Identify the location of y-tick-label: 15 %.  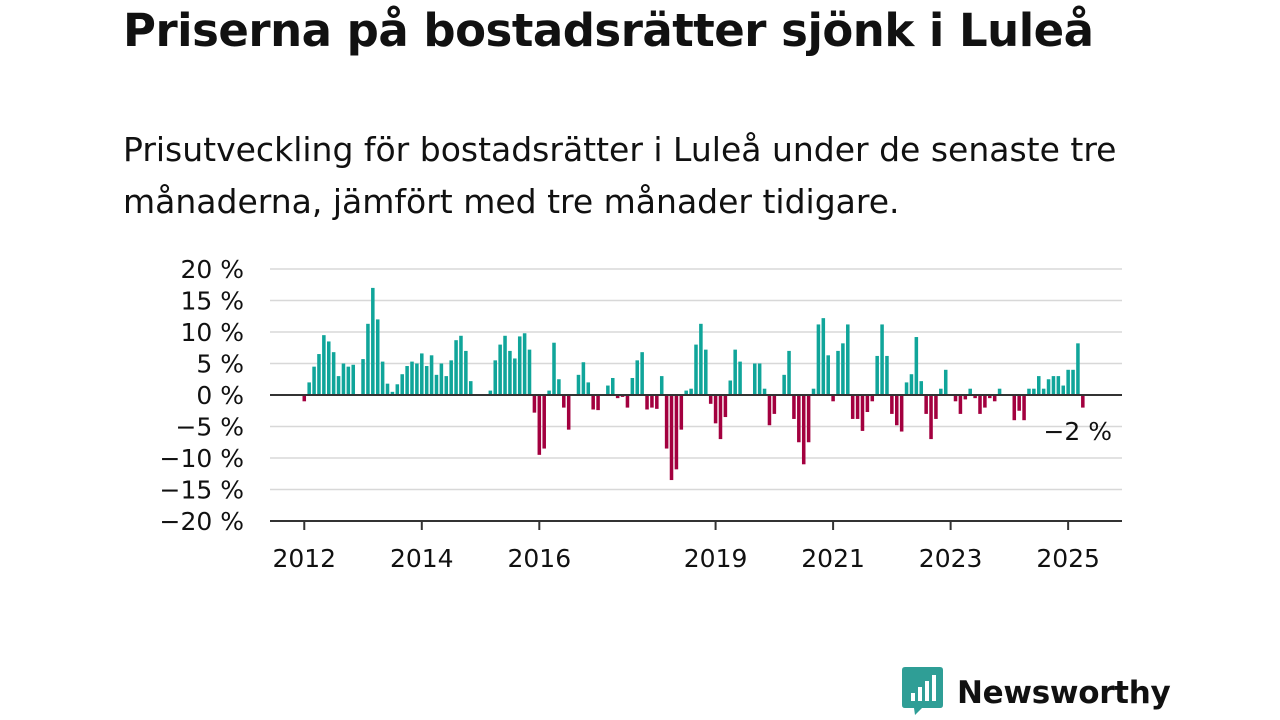
(212, 301).